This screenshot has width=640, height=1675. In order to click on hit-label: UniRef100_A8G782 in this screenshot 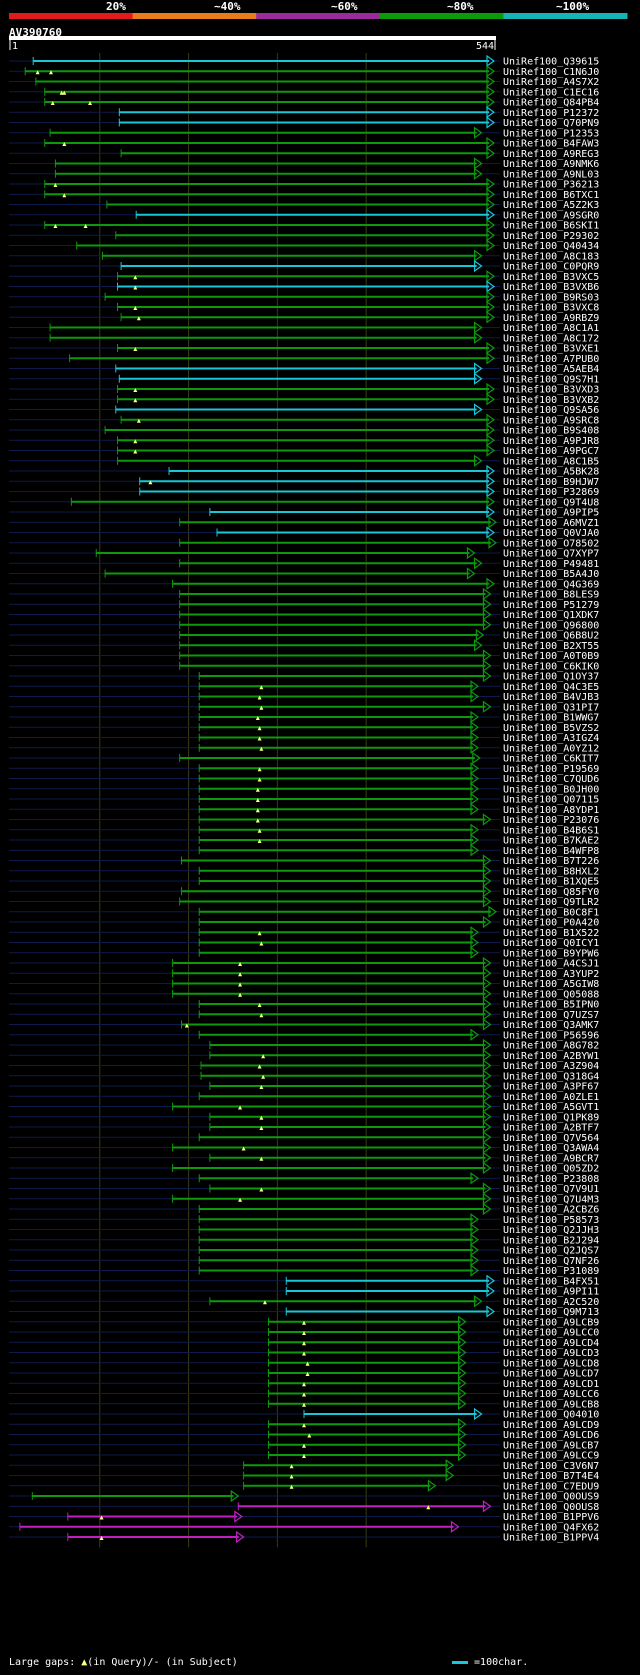, I will do `click(551, 1046)`.